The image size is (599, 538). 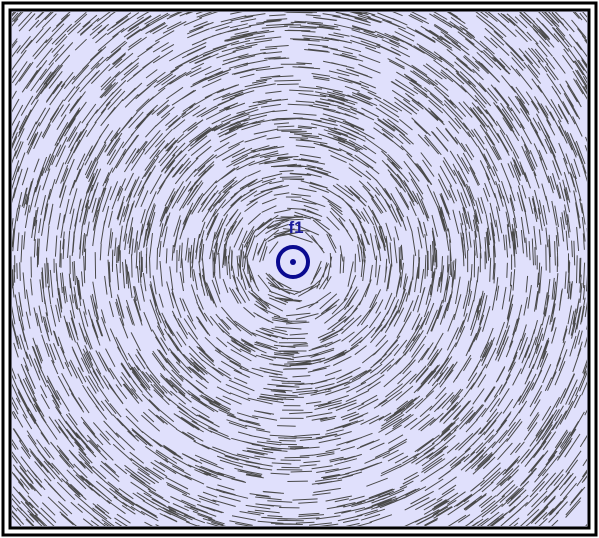 What do you see at coordinates (295, 227) in the screenshot?
I see `source-label: f1` at bounding box center [295, 227].